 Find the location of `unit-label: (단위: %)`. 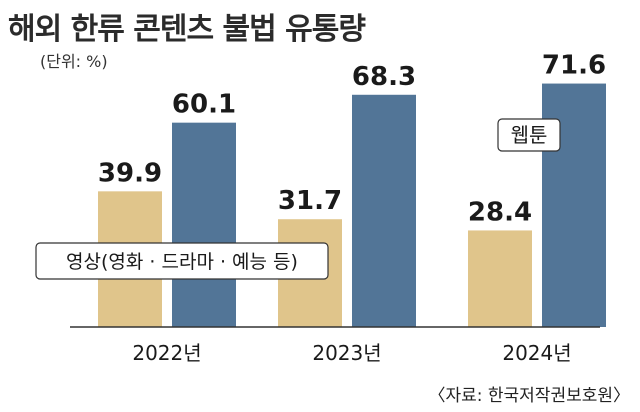

unit-label: (단위: %) is located at coordinates (74, 61).